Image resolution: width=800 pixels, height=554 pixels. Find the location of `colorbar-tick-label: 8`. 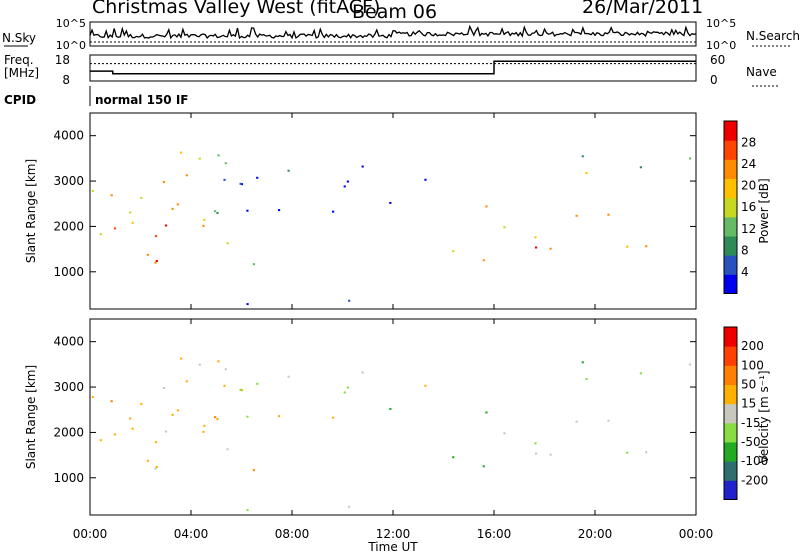

colorbar-tick-label: 8 is located at coordinates (745, 250).